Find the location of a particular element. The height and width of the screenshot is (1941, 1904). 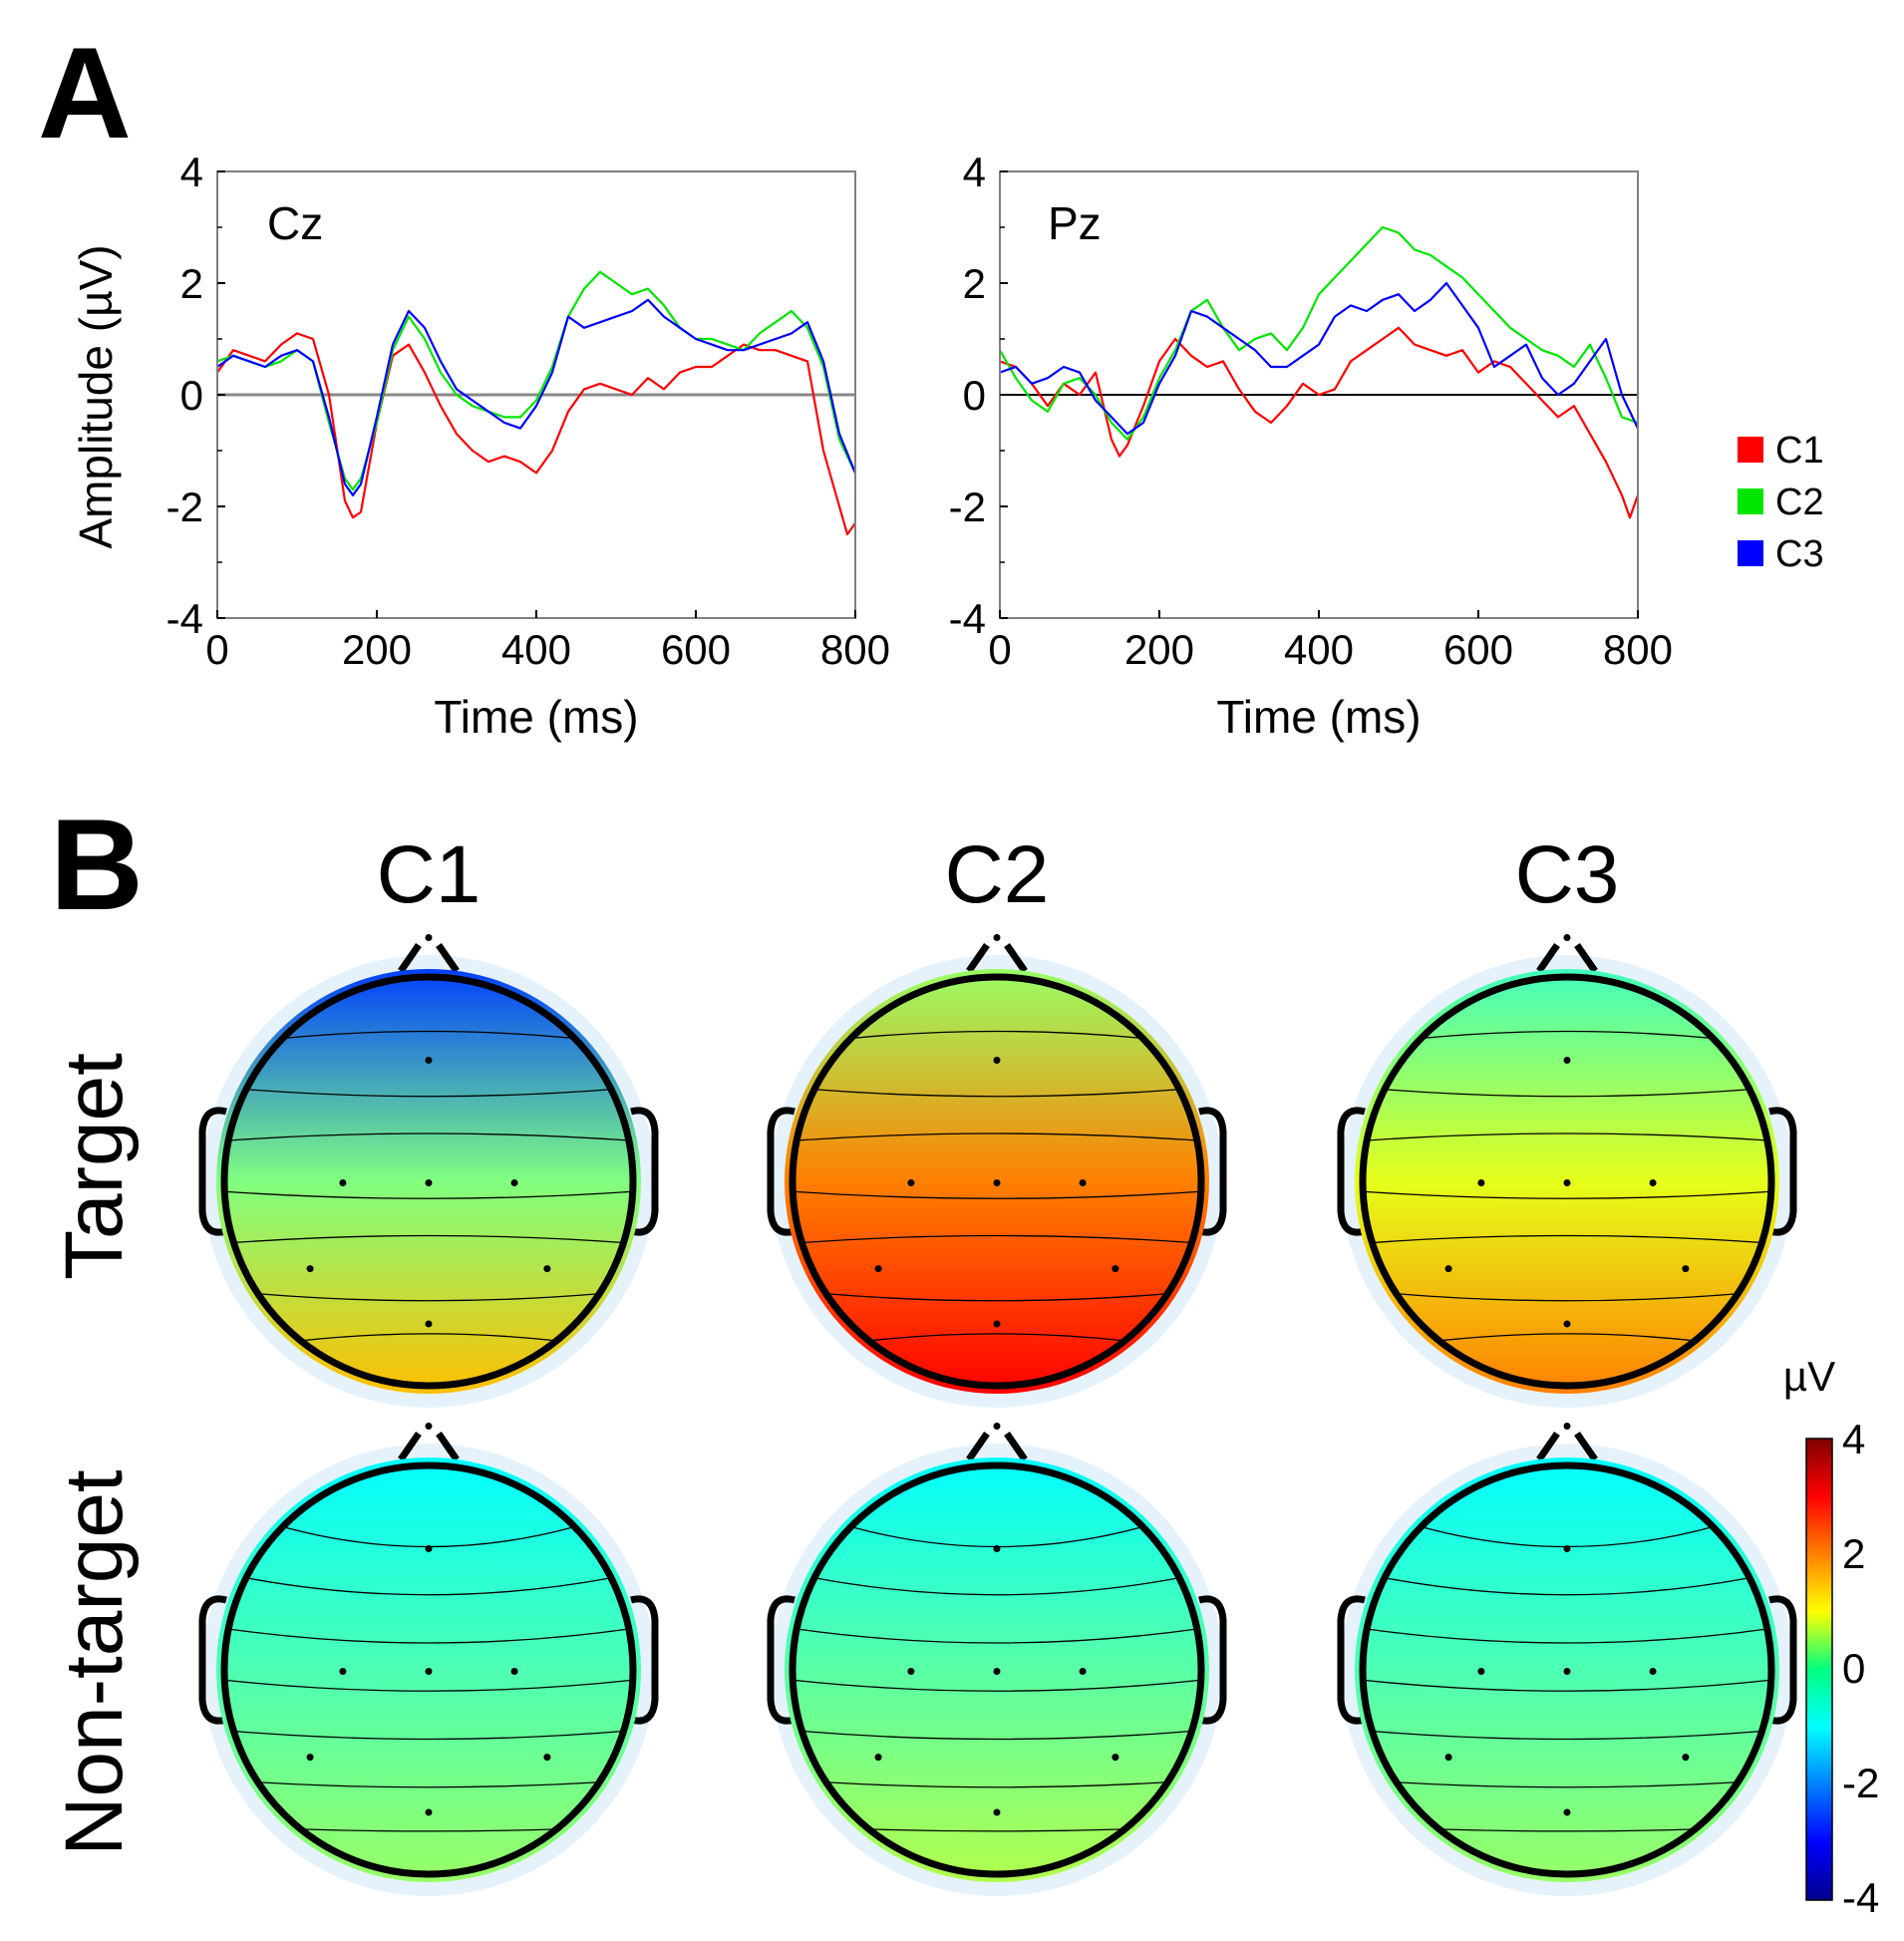

topomap-c3-target is located at coordinates (1567, 1171).